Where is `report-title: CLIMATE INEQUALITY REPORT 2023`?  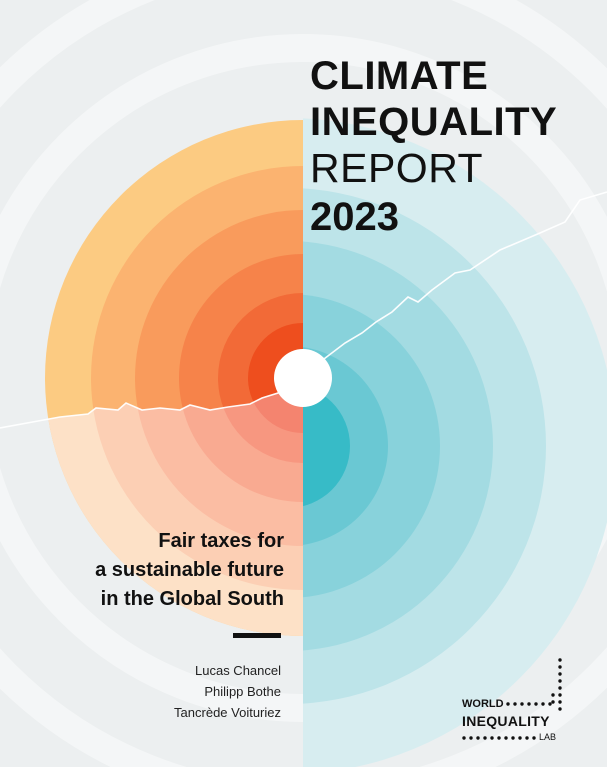
report-title: CLIMATE INEQUALITY REPORT 2023 is located at coordinates (433, 146).